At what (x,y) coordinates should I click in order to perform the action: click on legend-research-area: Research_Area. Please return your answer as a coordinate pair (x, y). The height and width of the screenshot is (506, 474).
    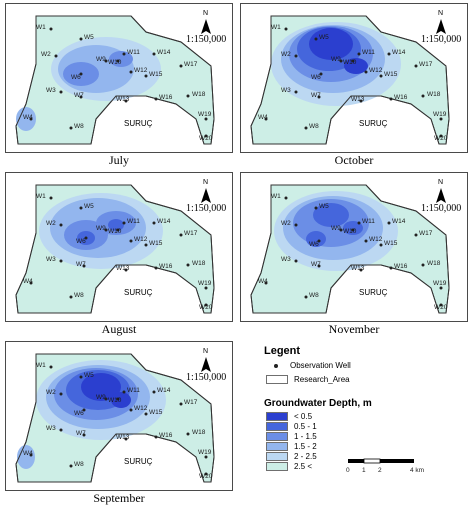
    Looking at the image, I should click on (322, 379).